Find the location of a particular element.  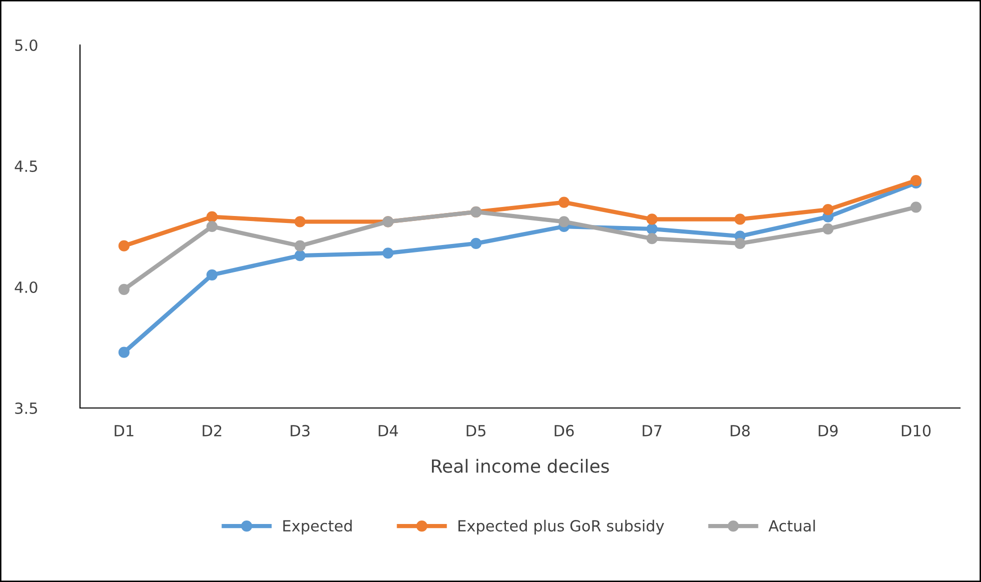

y-tick-label: 3.5 is located at coordinates (26, 408).